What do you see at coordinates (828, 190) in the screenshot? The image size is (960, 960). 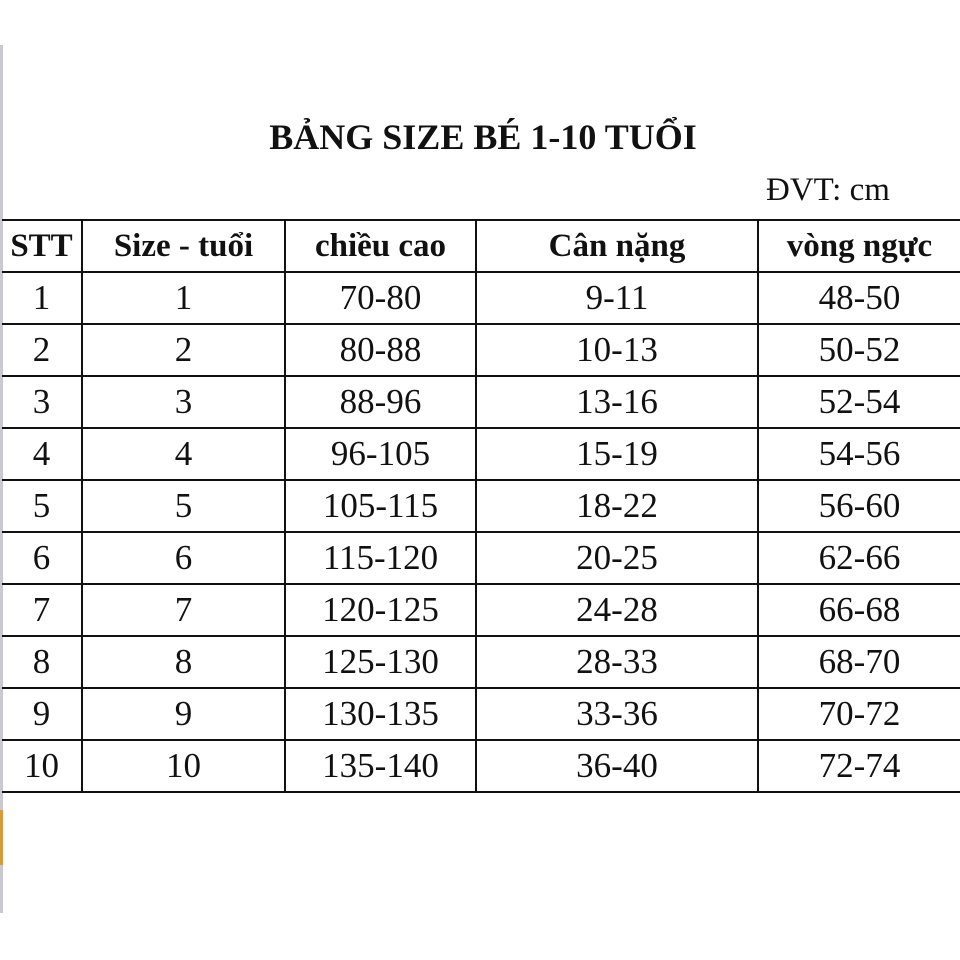 I see `unit-label: ĐVT: cm` at bounding box center [828, 190].